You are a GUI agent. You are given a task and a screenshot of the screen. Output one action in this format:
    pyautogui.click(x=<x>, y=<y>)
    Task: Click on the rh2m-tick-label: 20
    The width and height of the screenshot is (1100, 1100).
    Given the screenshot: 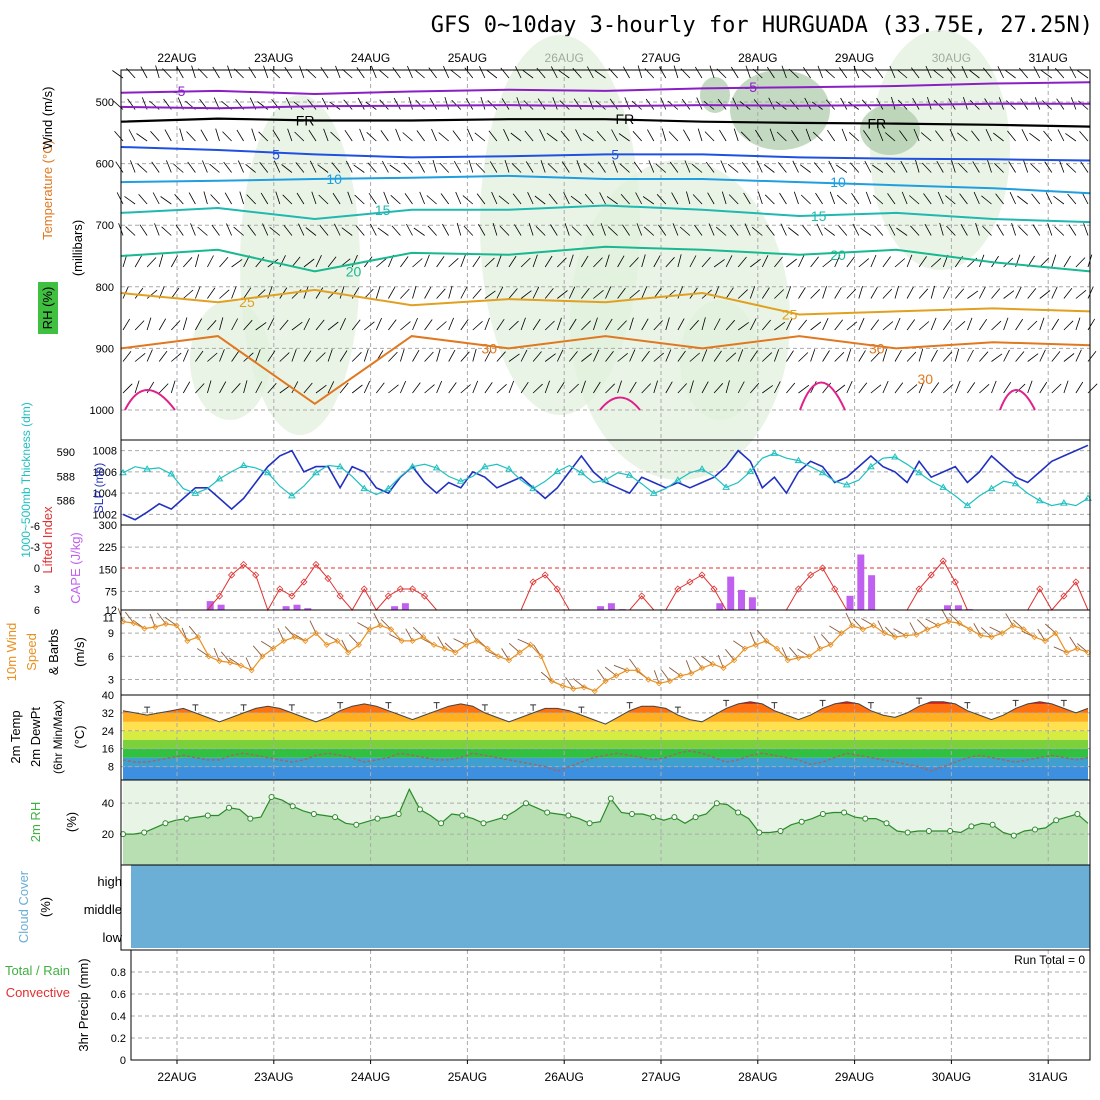 What is the action you would take?
    pyautogui.click(x=108, y=835)
    